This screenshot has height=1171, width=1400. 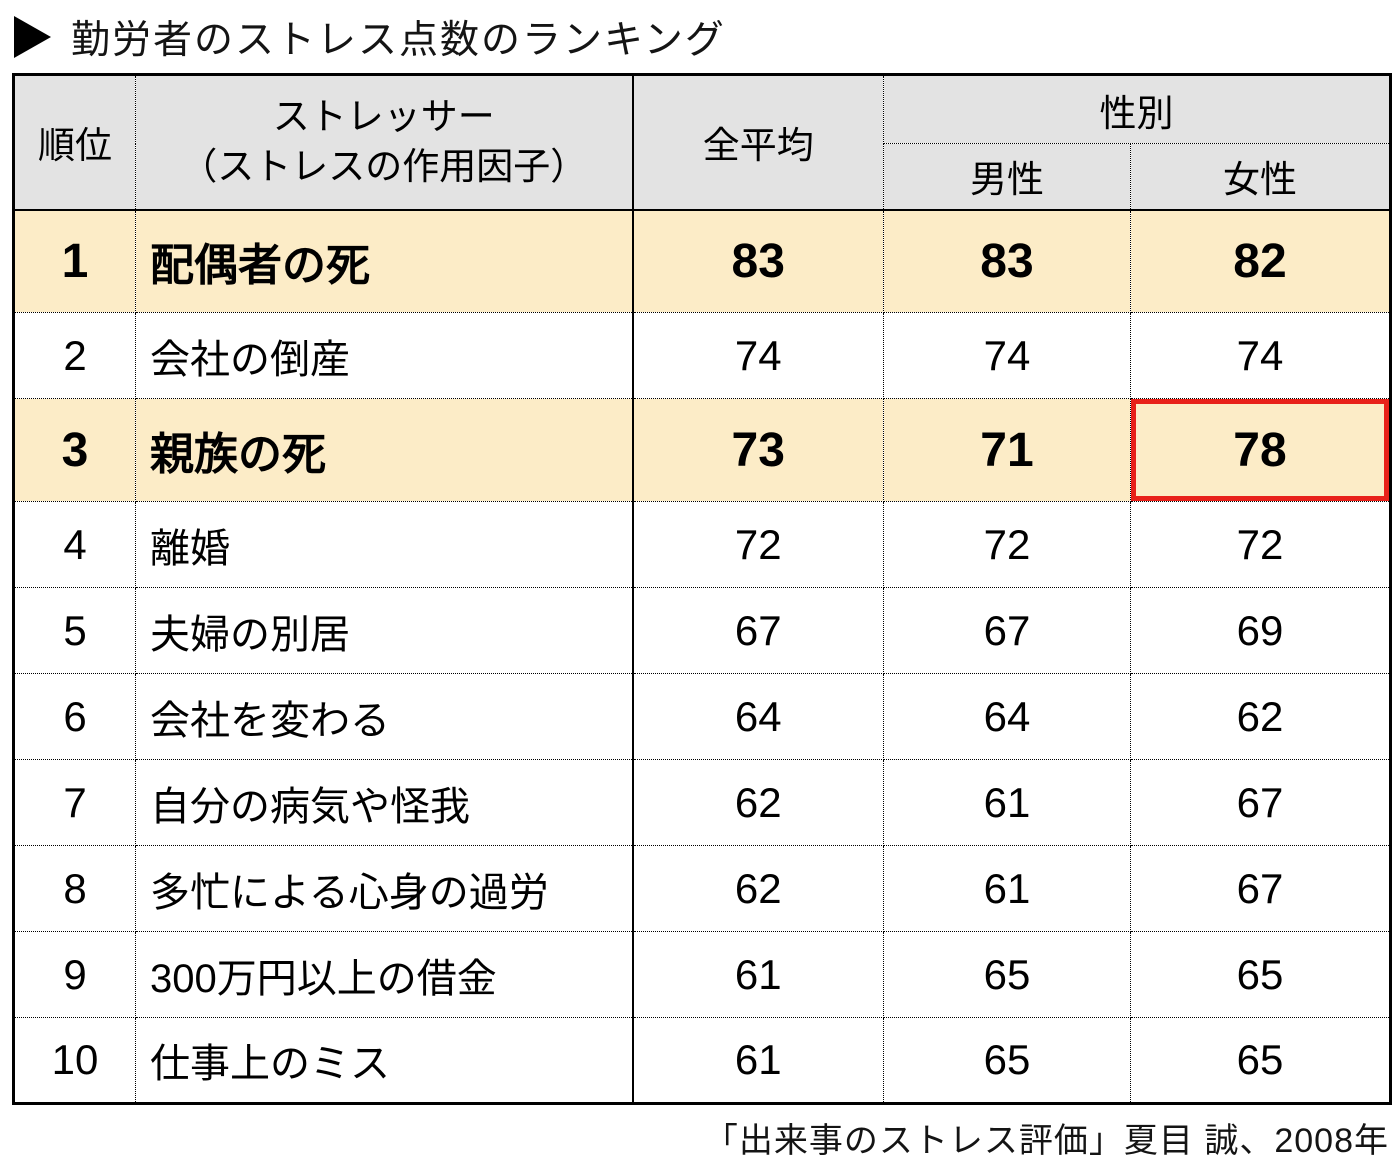 What do you see at coordinates (74, 355) in the screenshot?
I see `rank-cell: 2` at bounding box center [74, 355].